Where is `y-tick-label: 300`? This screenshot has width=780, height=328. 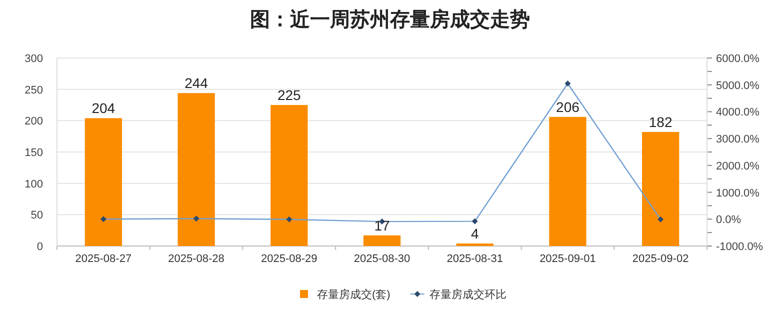
y-tick-label: 300 is located at coordinates (33, 59).